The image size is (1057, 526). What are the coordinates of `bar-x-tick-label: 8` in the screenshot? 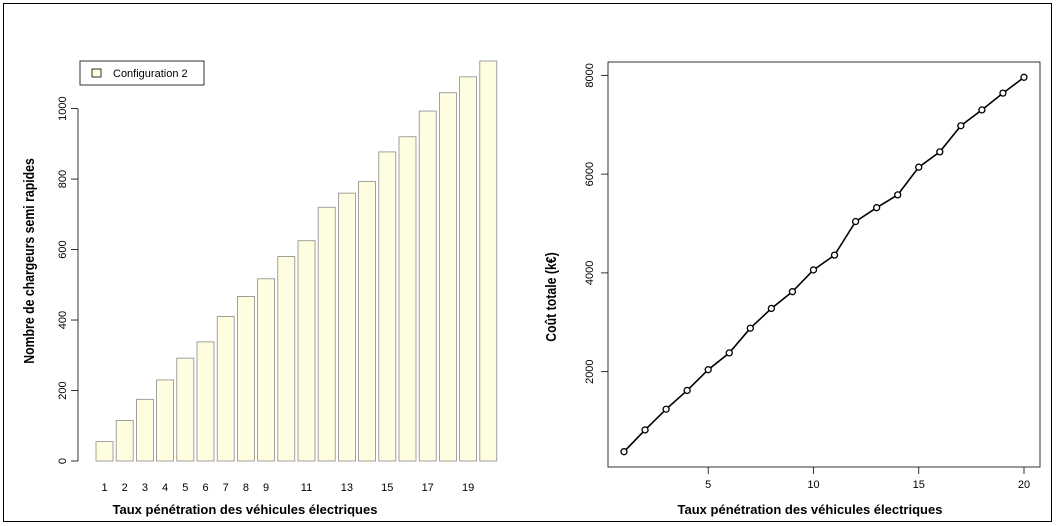 It's located at (246, 488).